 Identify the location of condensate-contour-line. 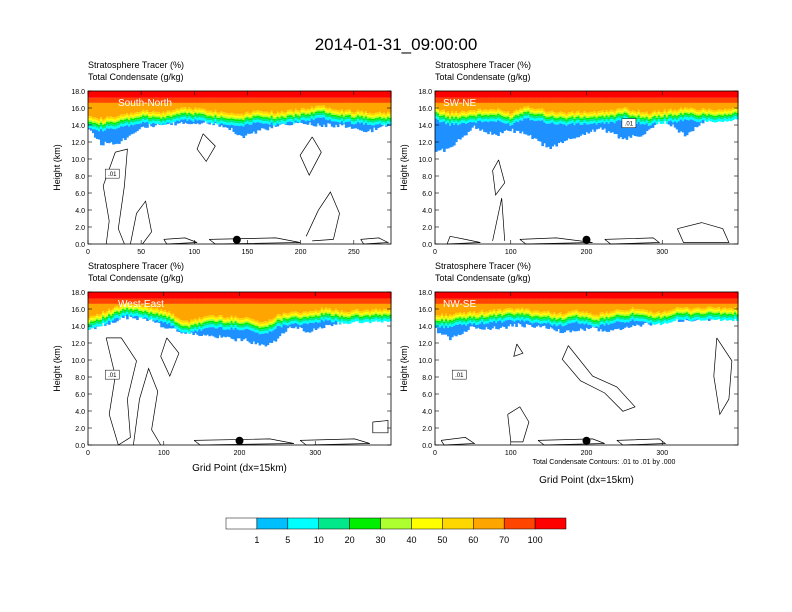
(334, 442).